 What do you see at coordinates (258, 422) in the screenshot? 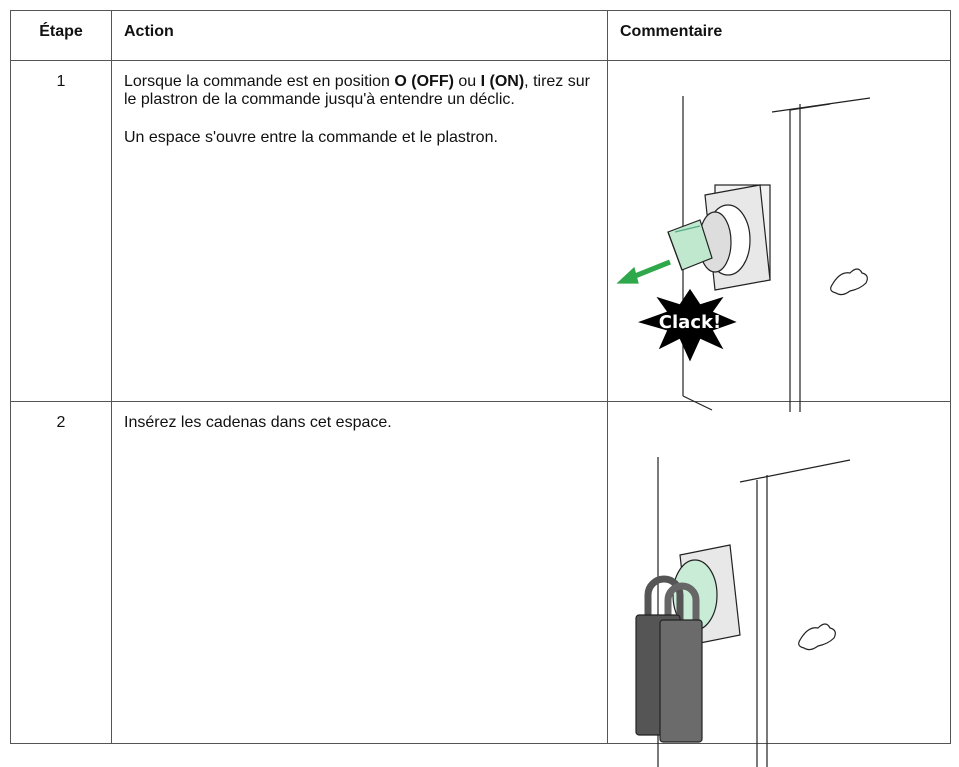
I see `text-run: Insérez les cadenas dans cet espace.` at bounding box center [258, 422].